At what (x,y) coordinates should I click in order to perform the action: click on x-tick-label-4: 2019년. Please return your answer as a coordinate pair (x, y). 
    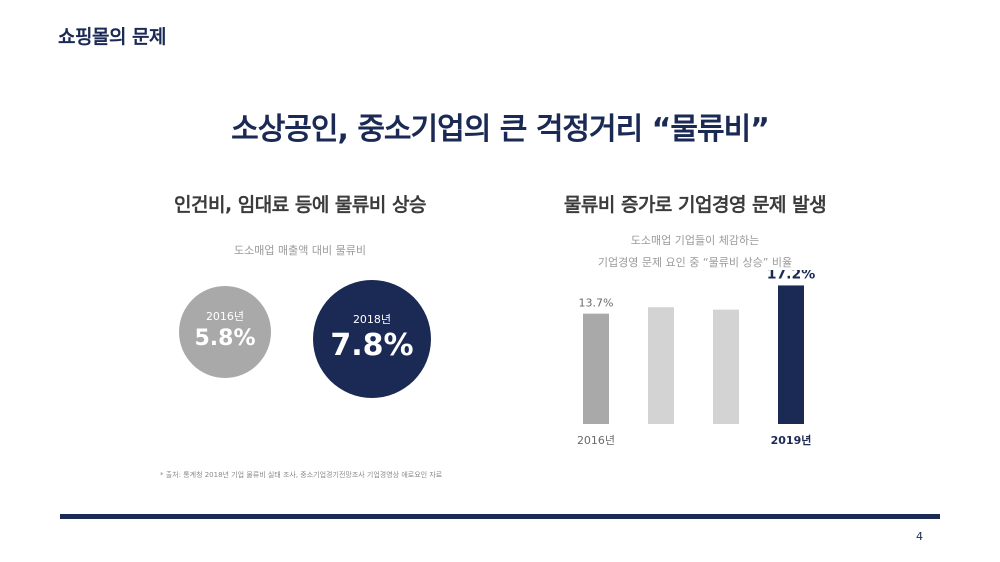
    Looking at the image, I should click on (791, 440).